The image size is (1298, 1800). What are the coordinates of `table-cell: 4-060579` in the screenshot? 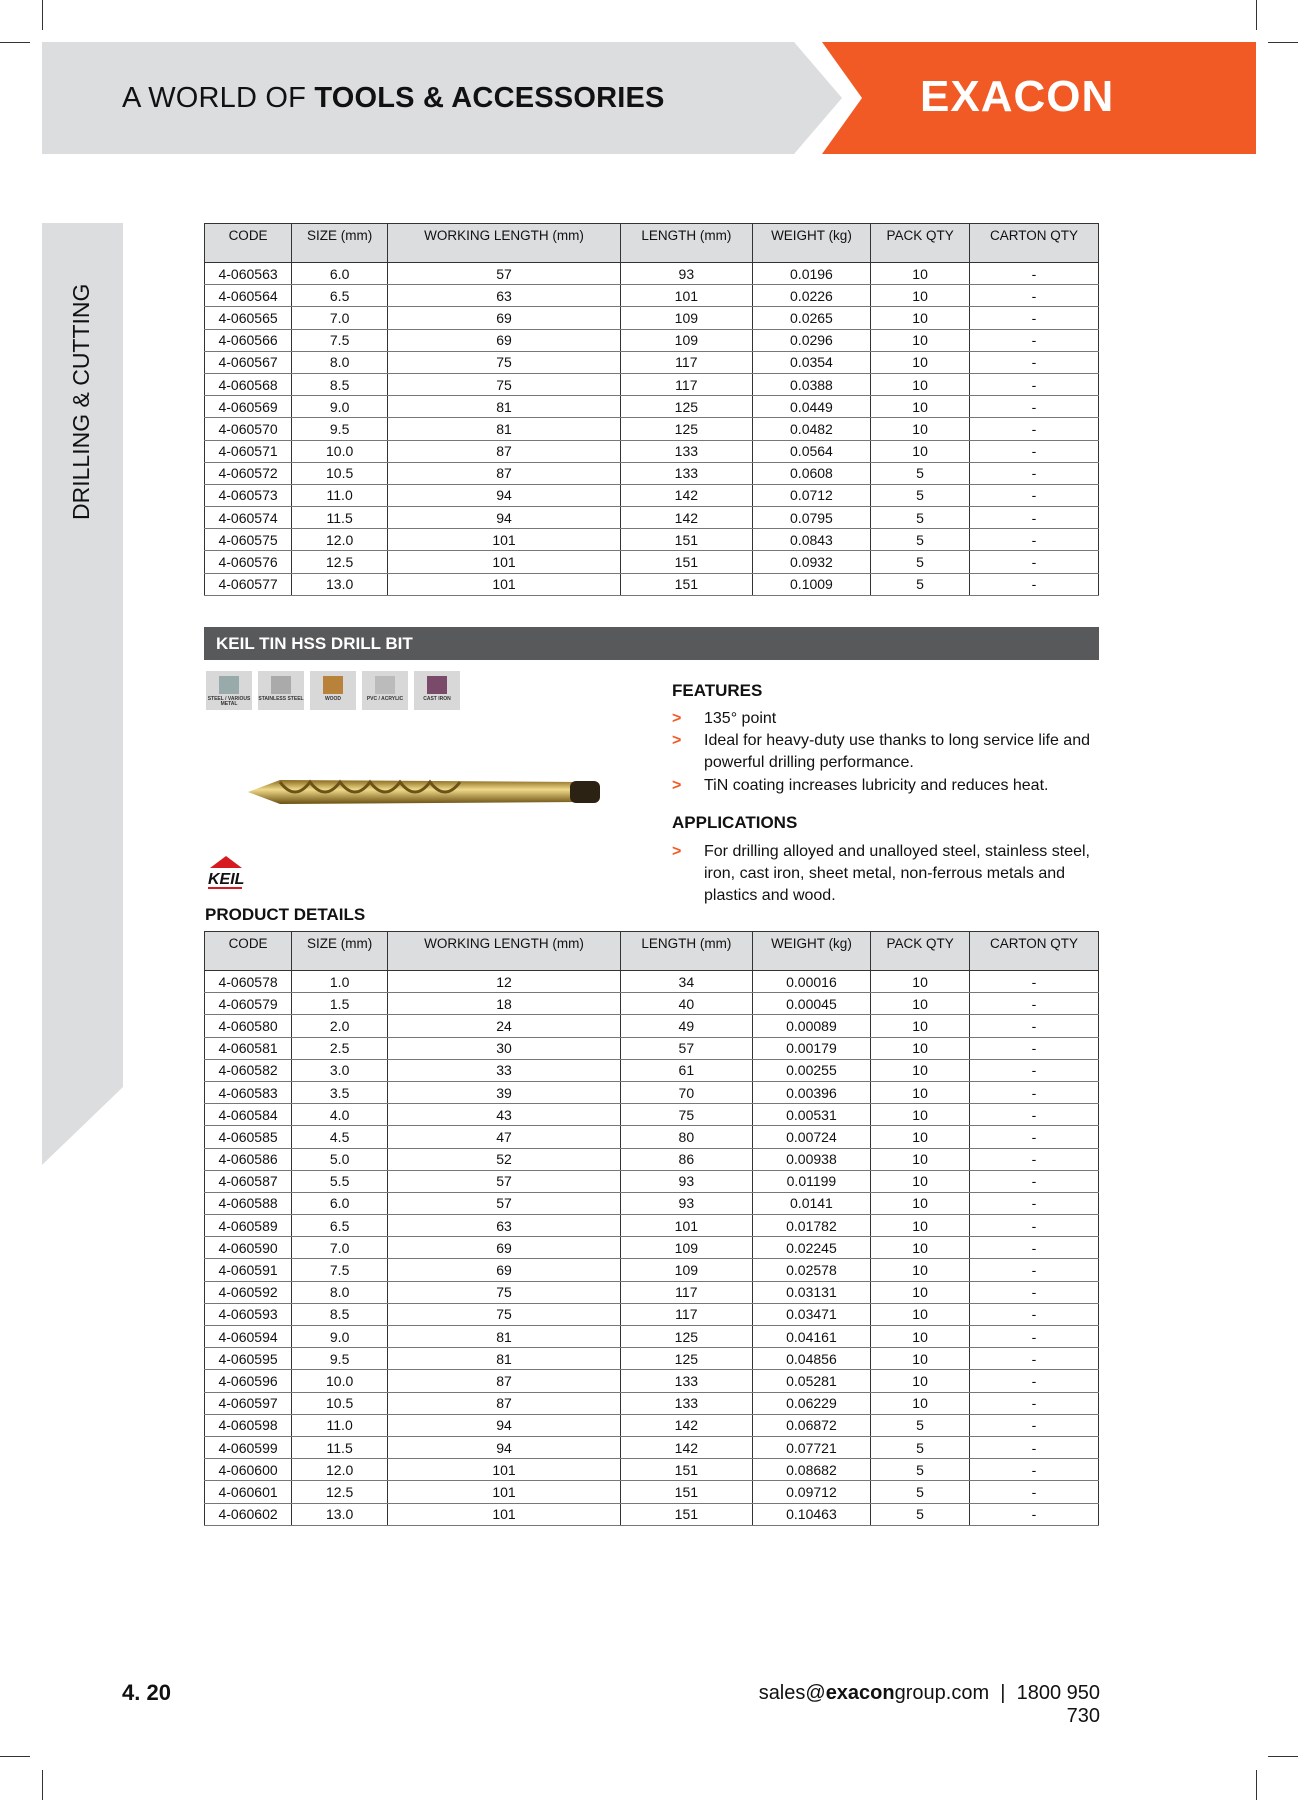 It's located at (248, 1004).